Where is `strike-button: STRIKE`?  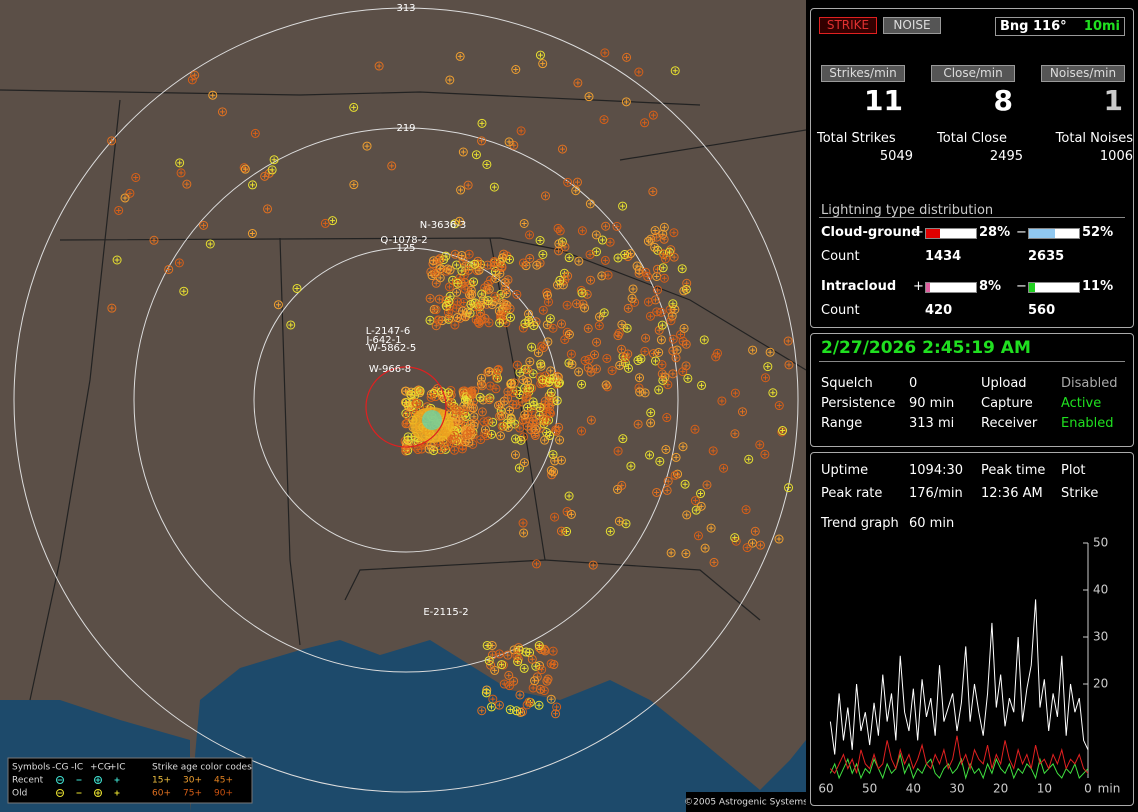
strike-button: STRIKE is located at coordinates (848, 25).